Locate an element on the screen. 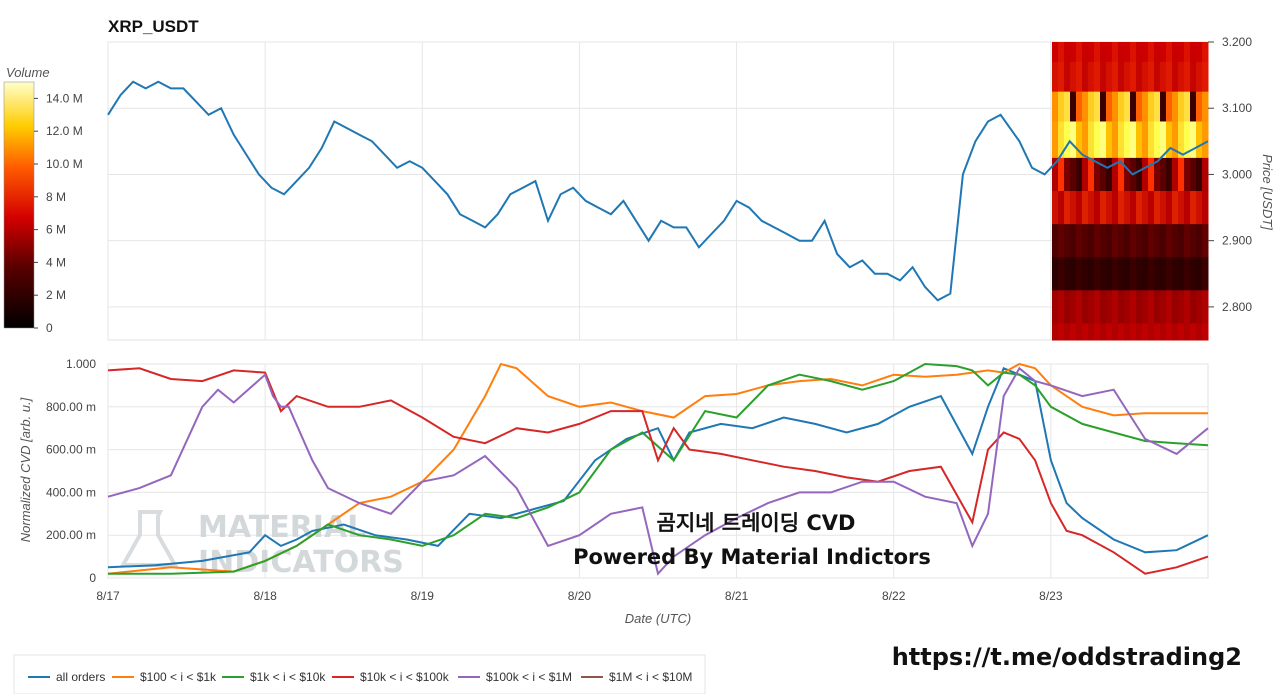 The height and width of the screenshot is (694, 1280). legend-label: $100 < i < $1k is located at coordinates (178, 677).